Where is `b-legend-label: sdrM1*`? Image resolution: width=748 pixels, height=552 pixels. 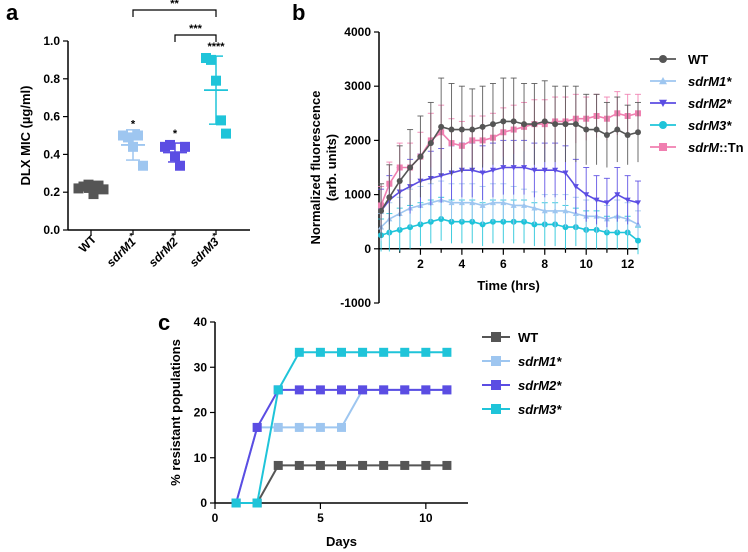 b-legend-label: sdrM1* is located at coordinates (710, 81).